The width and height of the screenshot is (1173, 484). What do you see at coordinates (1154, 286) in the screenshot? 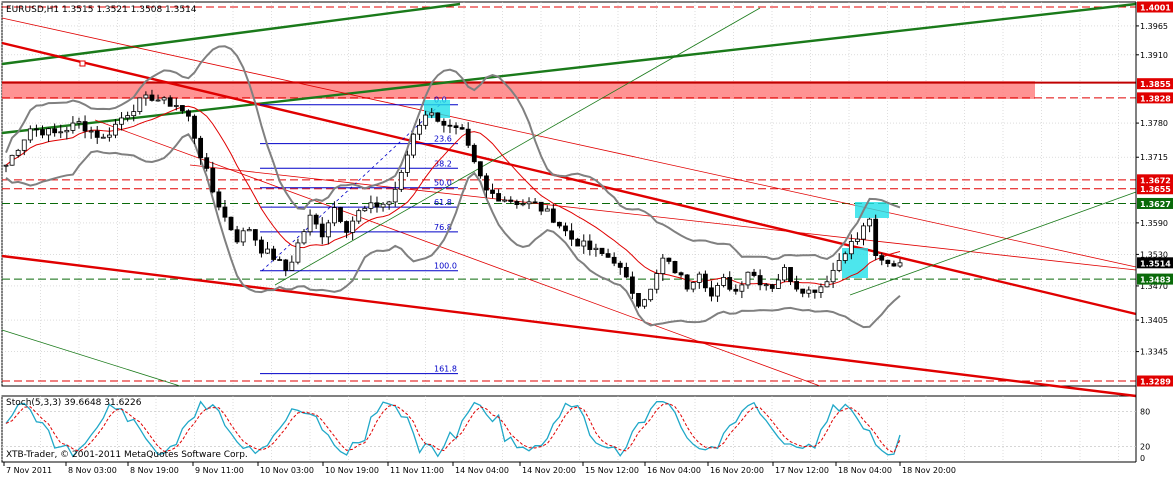
I see `price-tick-label: 1.3470` at bounding box center [1154, 286].